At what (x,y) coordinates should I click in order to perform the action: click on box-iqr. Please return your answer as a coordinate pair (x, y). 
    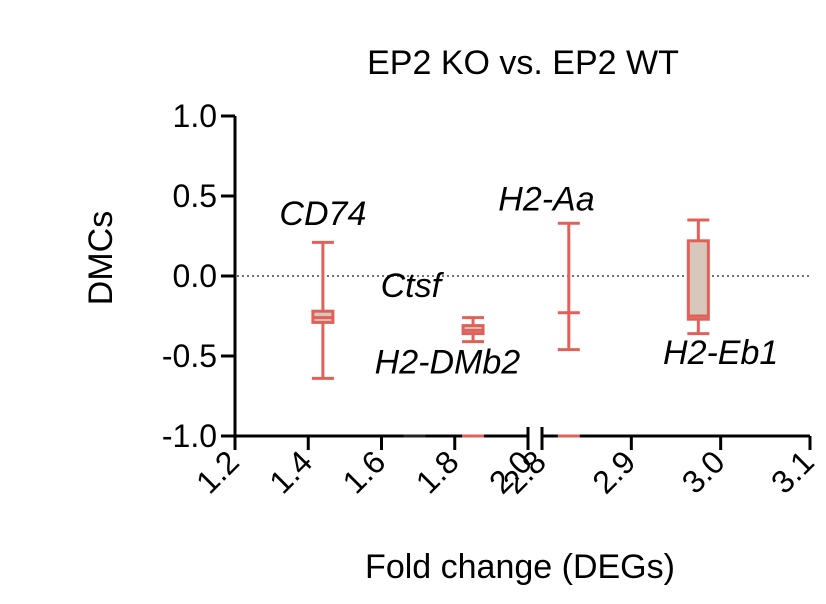
    Looking at the image, I should click on (698, 280).